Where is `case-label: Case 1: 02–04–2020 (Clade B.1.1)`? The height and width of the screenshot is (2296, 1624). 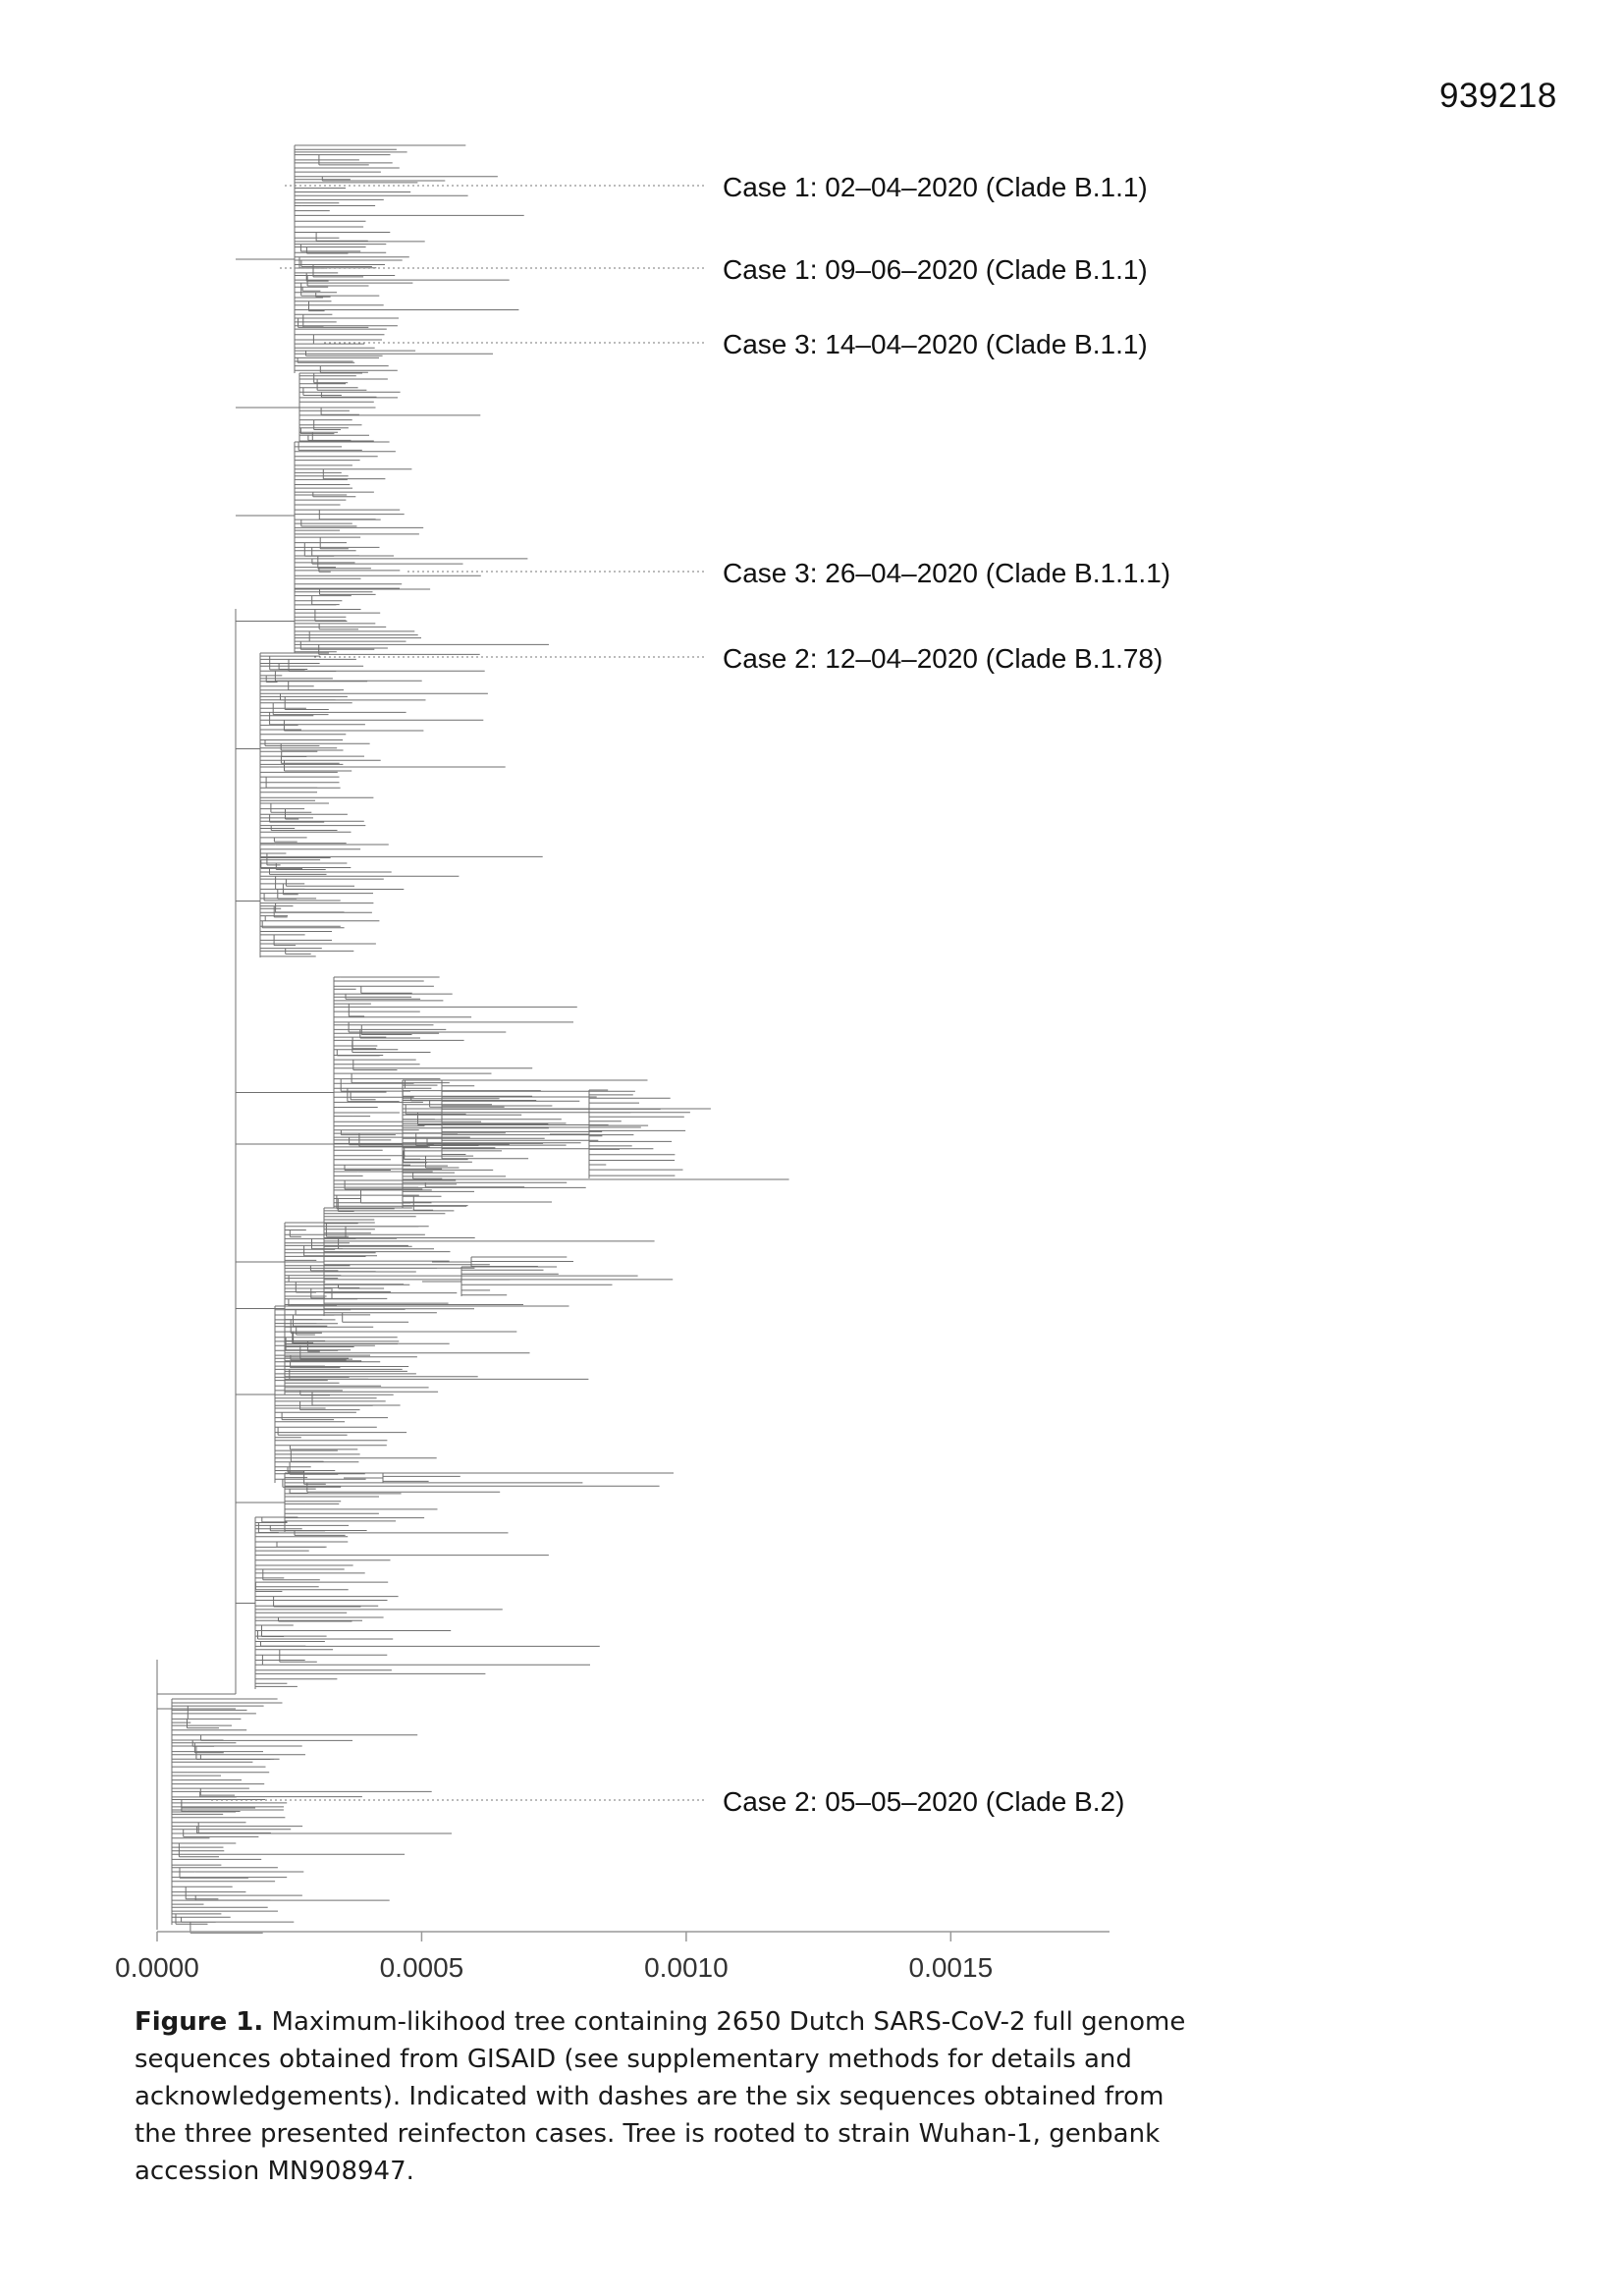 case-label: Case 1: 02–04–2020 (Clade B.1.1) is located at coordinates (935, 187).